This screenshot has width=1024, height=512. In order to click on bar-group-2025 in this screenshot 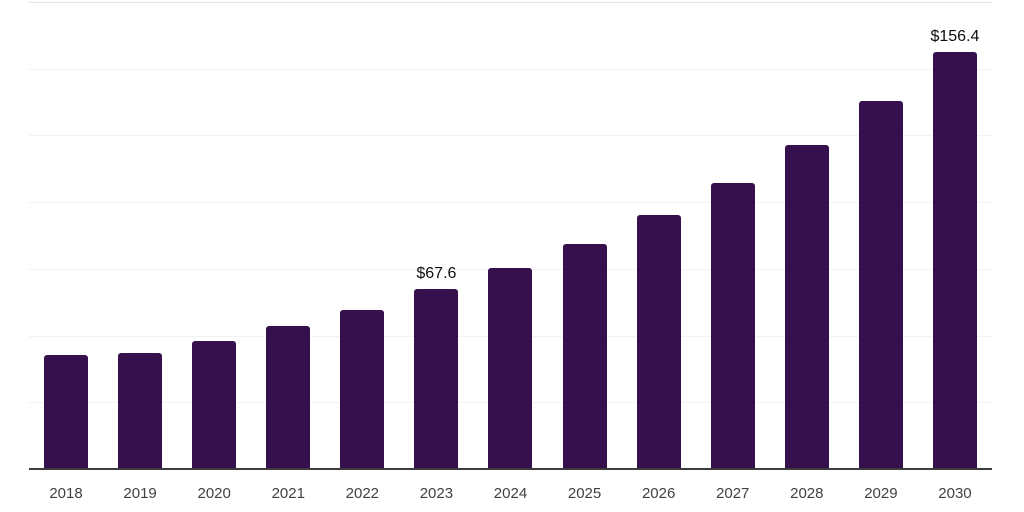, I will do `click(585, 235)`.